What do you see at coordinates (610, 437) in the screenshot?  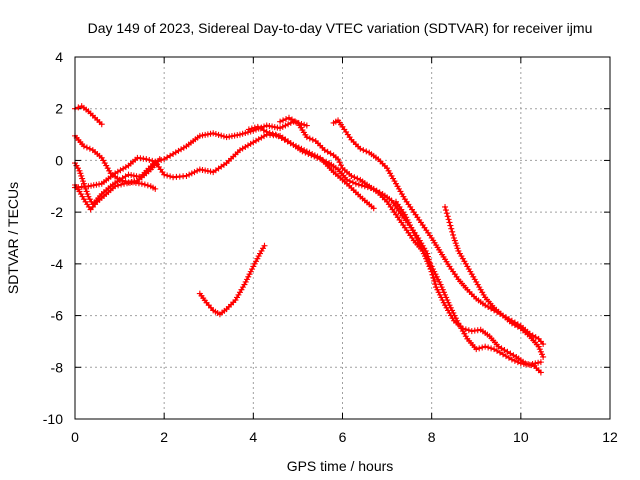 I see `x-tick-label: 12` at bounding box center [610, 437].